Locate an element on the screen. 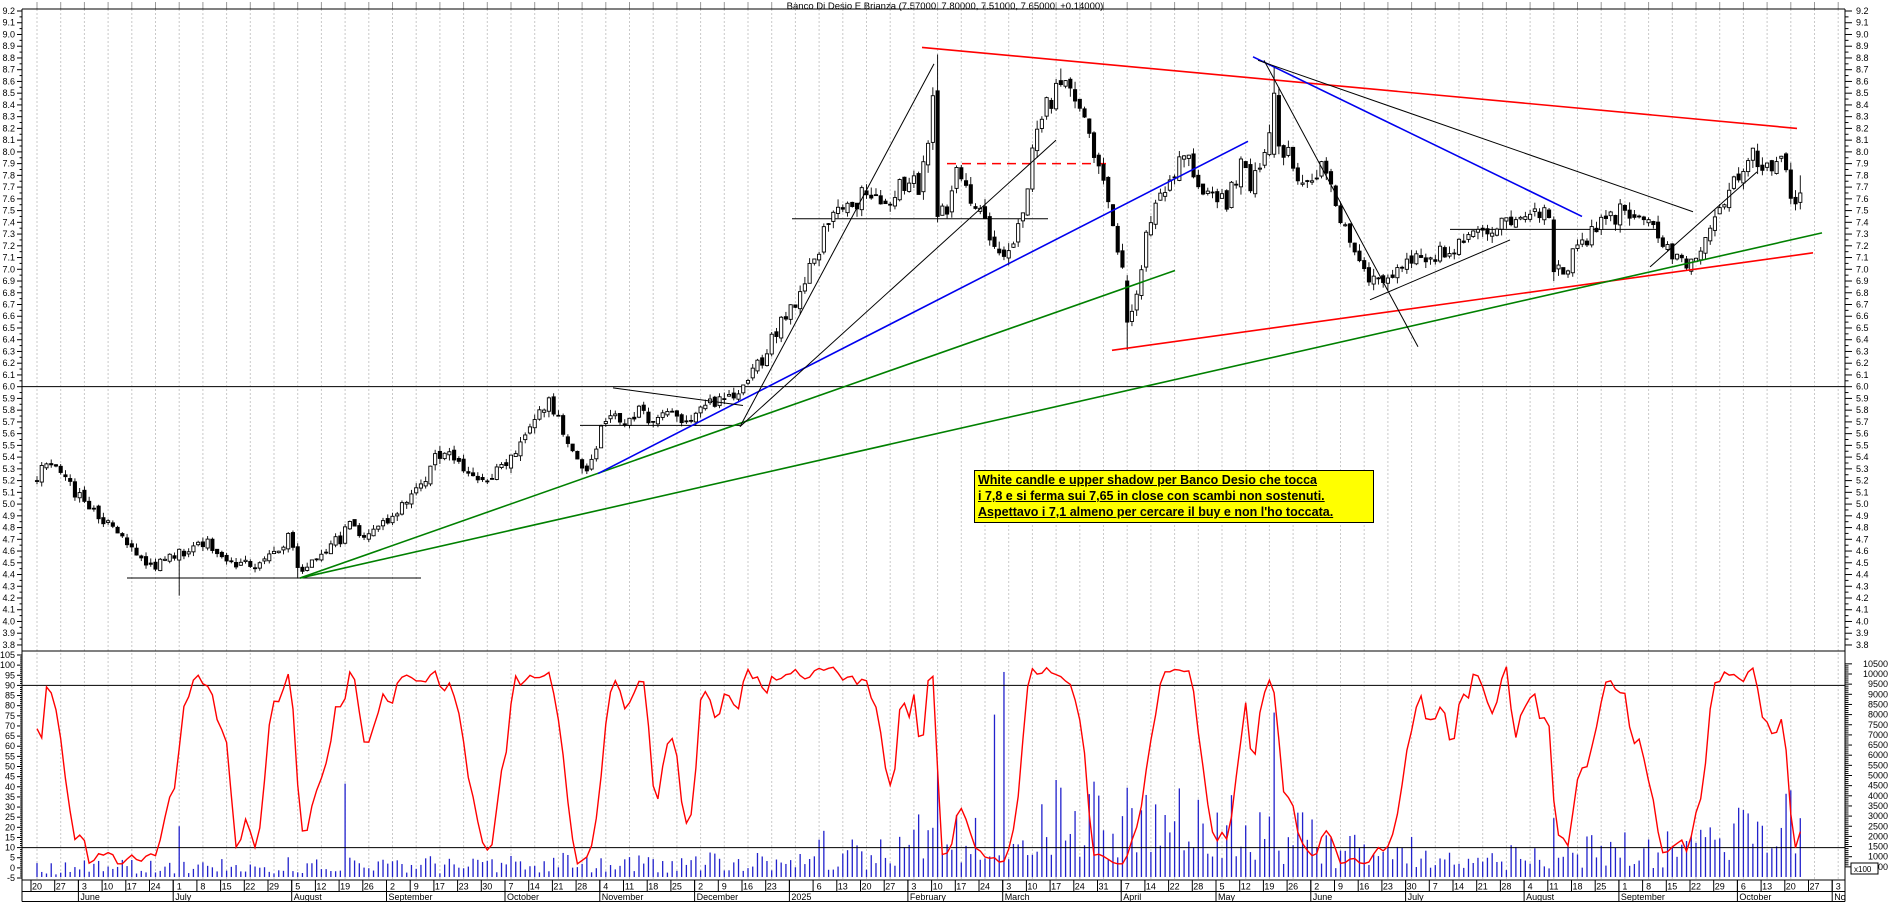  price-label-right: 9.2 is located at coordinates (1862, 11).